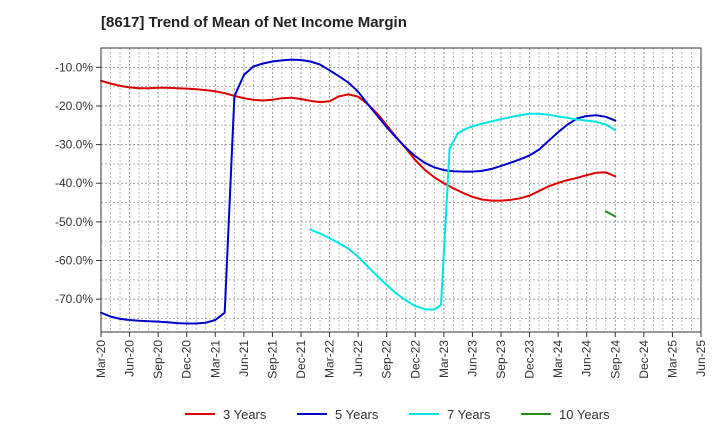 The image size is (720, 440). What do you see at coordinates (644, 359) in the screenshot?
I see `x-tick-label: Dec-24` at bounding box center [644, 359].